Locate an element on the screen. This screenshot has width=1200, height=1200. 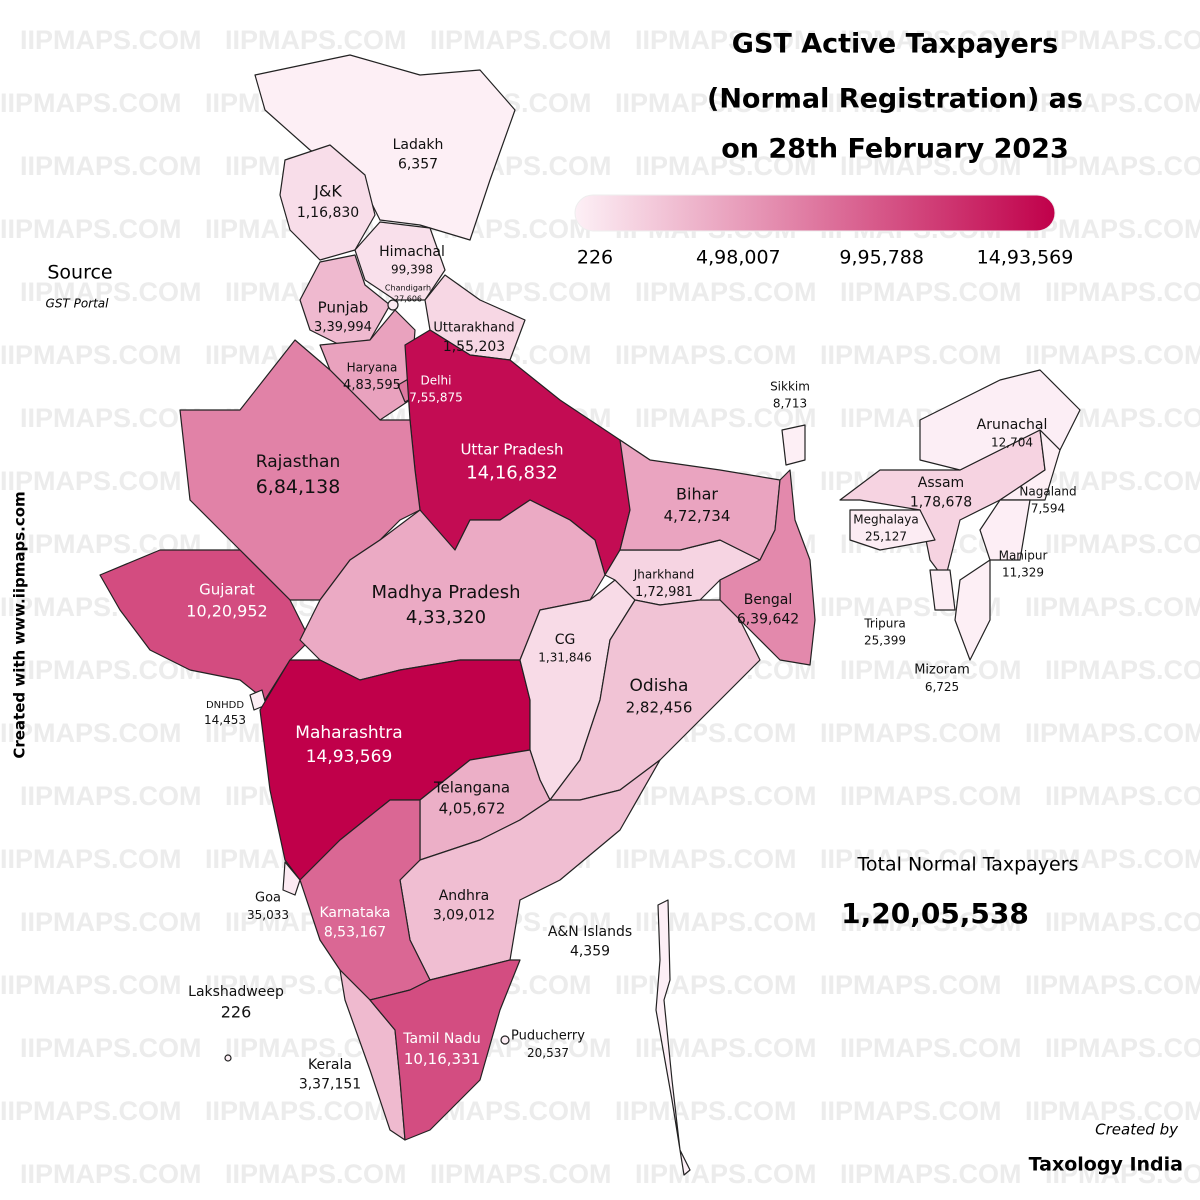
region-value: 1,72,981 is located at coordinates (664, 592).